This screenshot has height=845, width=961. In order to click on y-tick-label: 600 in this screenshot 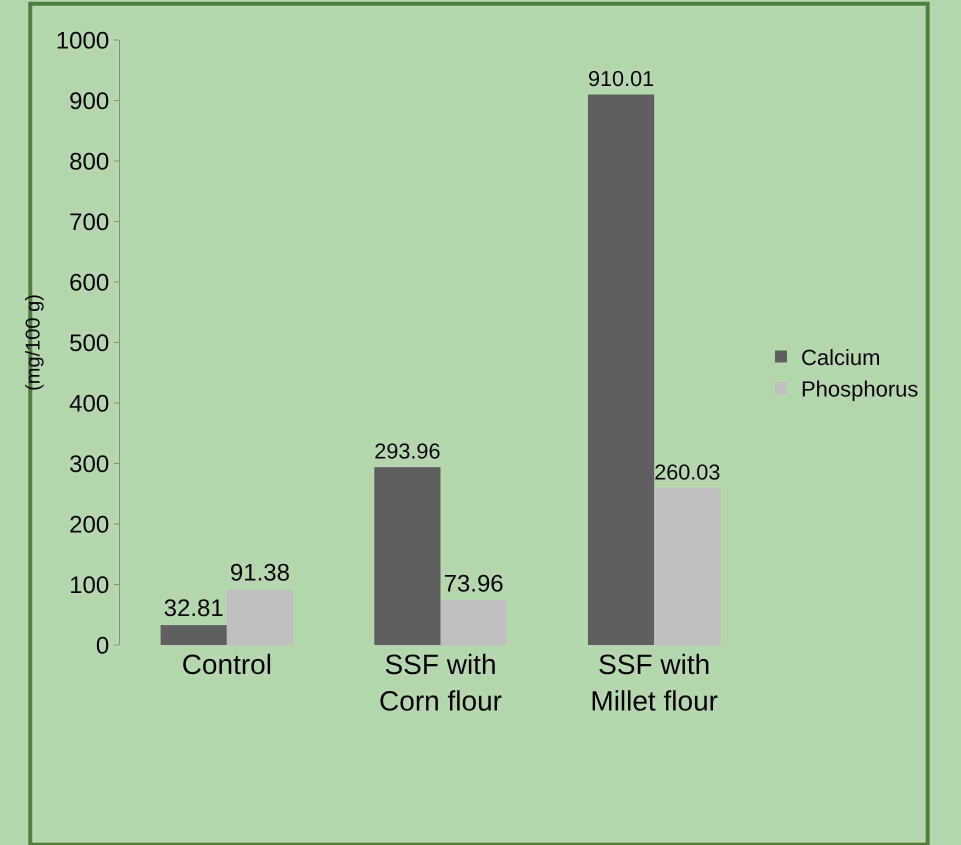, I will do `click(89, 282)`.